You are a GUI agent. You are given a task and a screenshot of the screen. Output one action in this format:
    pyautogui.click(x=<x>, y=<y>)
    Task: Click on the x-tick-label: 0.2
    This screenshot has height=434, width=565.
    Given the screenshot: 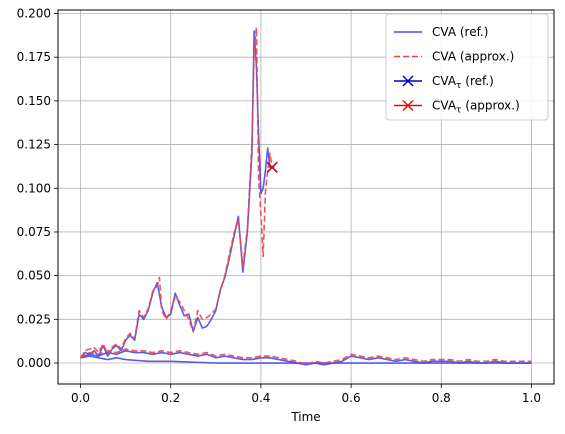 What is the action you would take?
    pyautogui.click(x=170, y=398)
    